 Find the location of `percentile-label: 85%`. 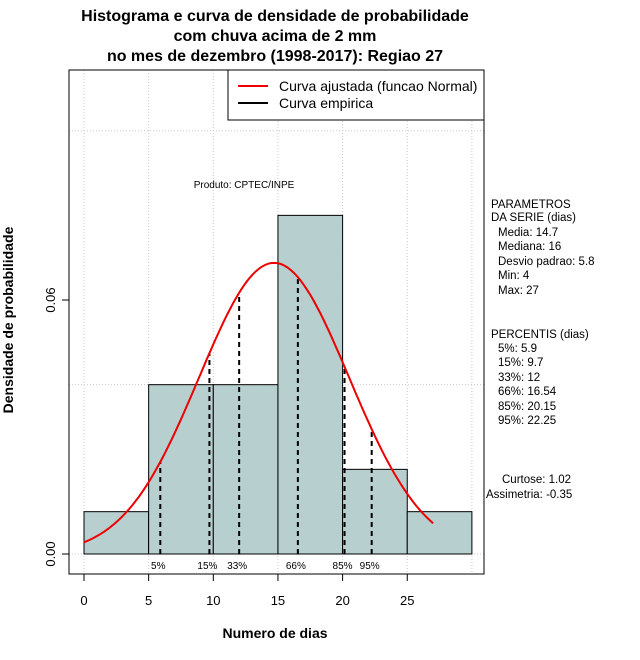

percentile-label: 85% is located at coordinates (343, 566).